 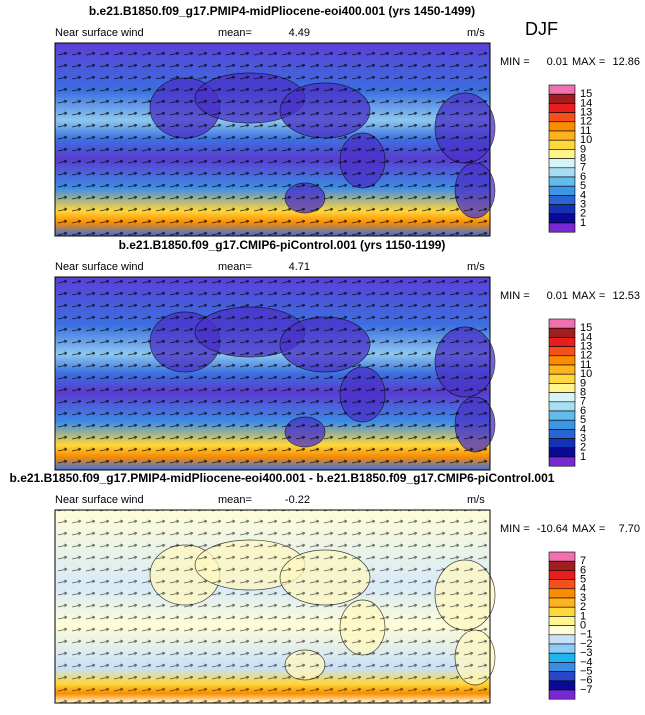 I want to click on max-value: 12.86, so click(x=626, y=62).